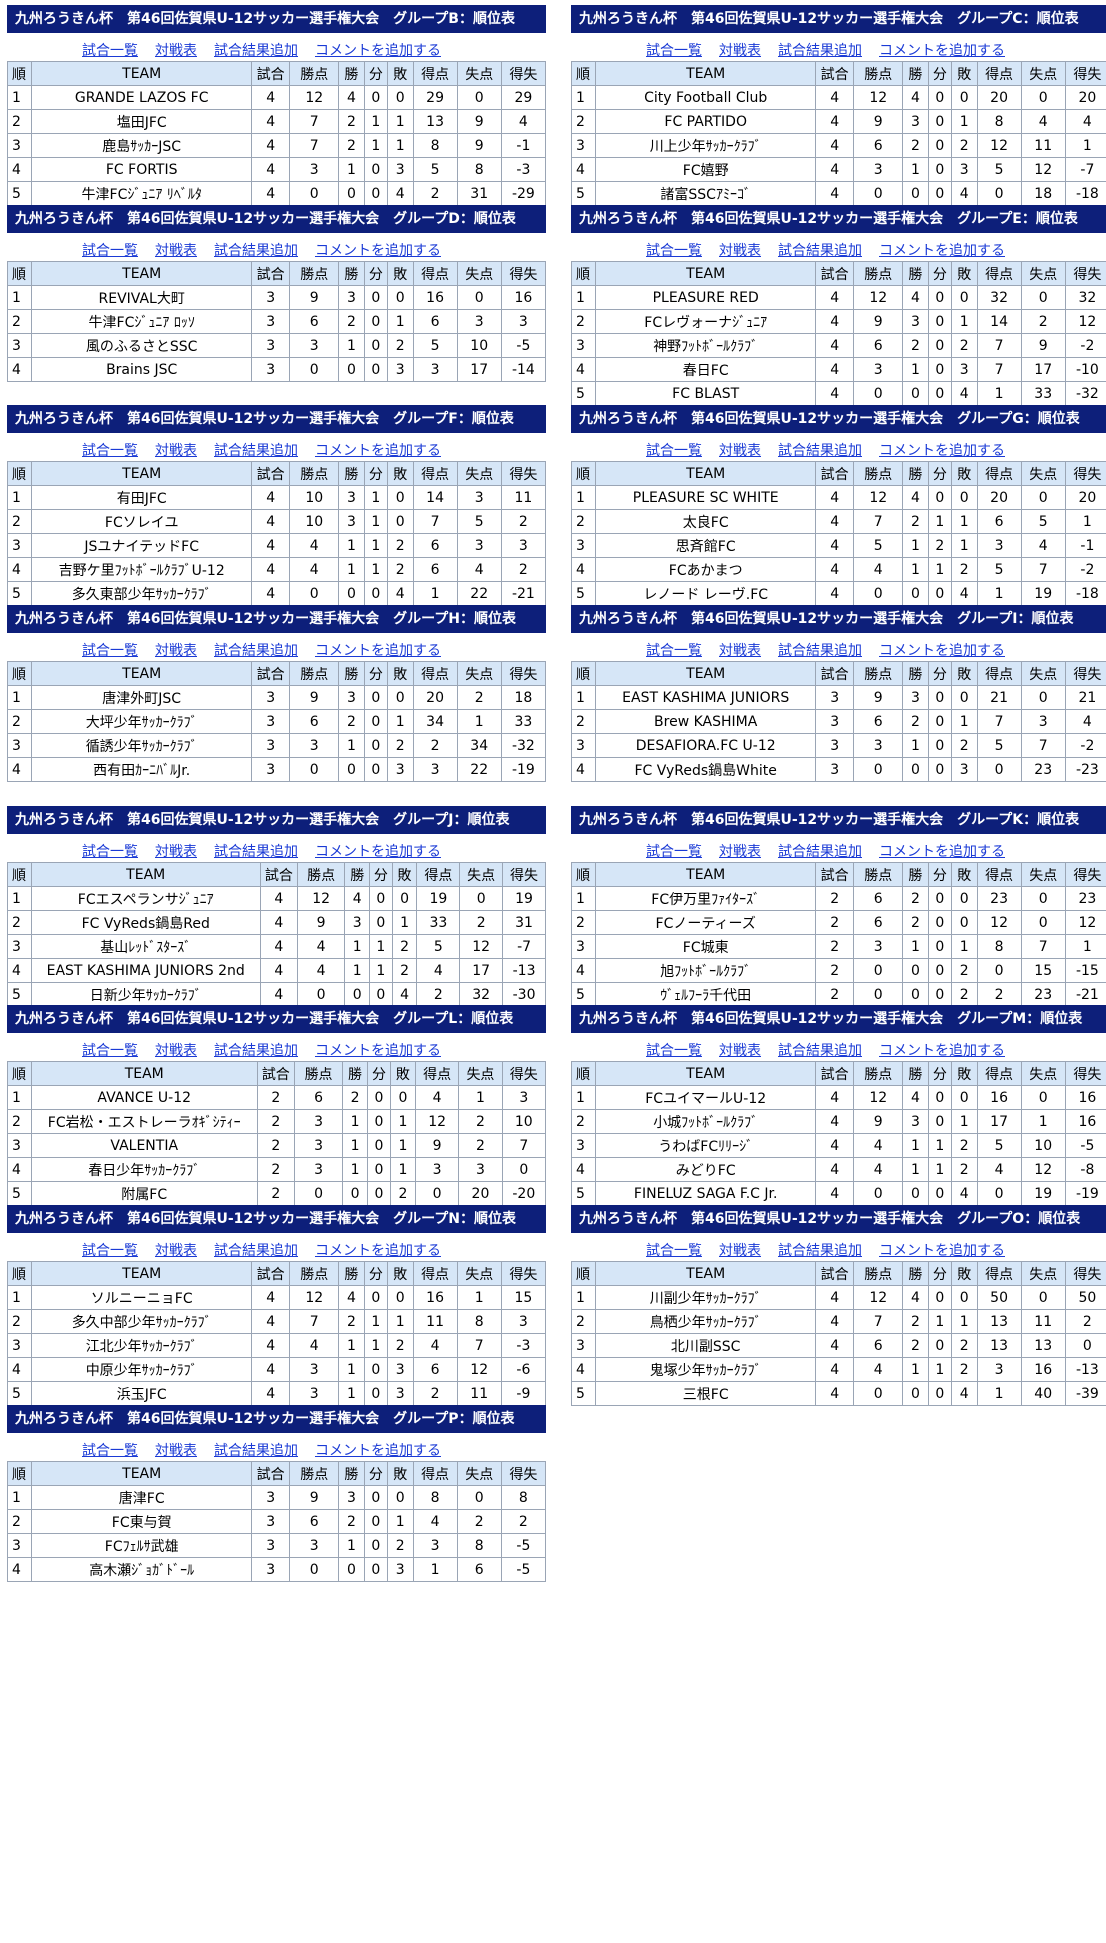 The height and width of the screenshot is (1943, 1106). Describe the element at coordinates (878, 345) in the screenshot. I see `cell-points: 6` at that location.